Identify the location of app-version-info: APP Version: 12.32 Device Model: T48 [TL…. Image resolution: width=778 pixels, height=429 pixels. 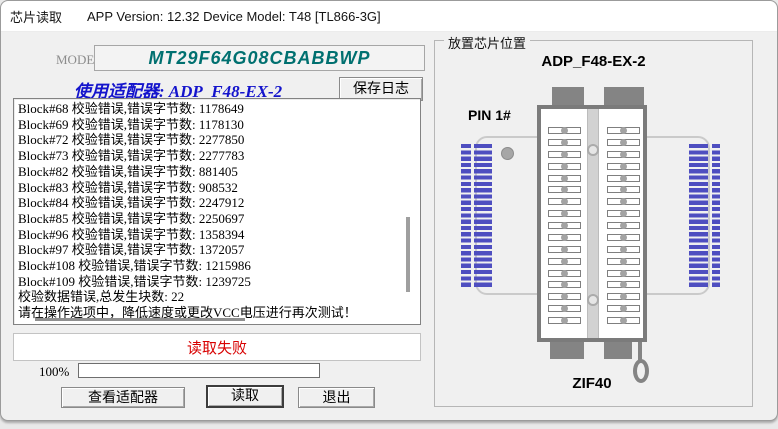
(234, 16).